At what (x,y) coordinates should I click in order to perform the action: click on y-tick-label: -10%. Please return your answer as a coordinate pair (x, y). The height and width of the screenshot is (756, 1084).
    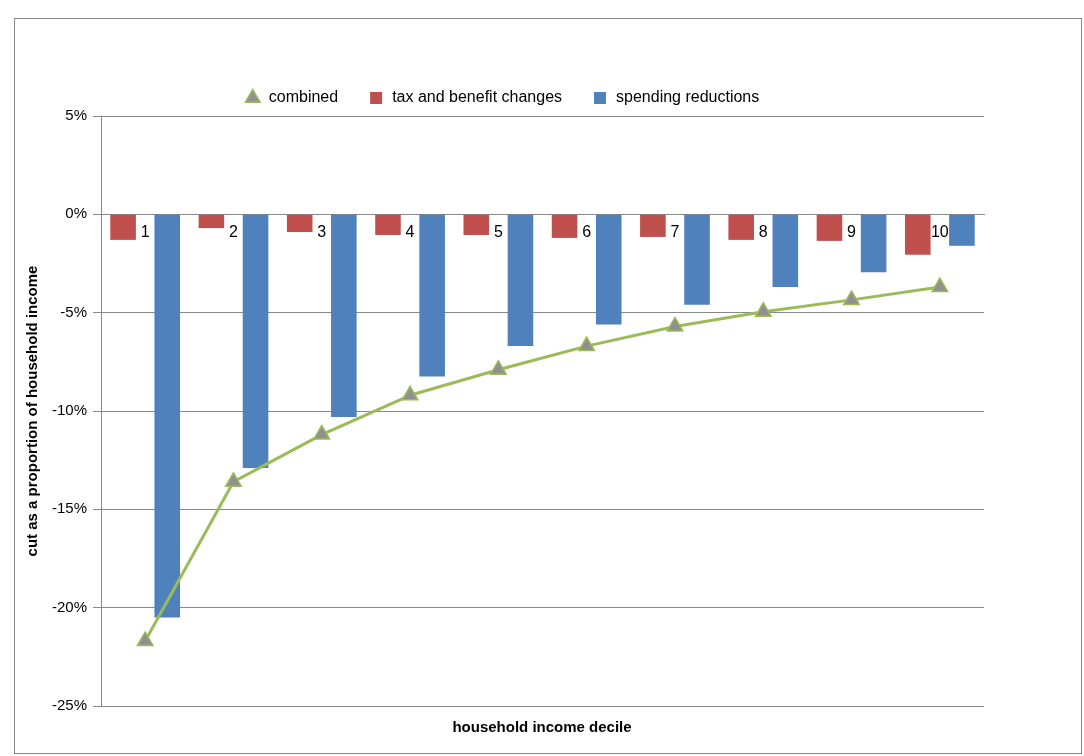
    Looking at the image, I should click on (69, 410).